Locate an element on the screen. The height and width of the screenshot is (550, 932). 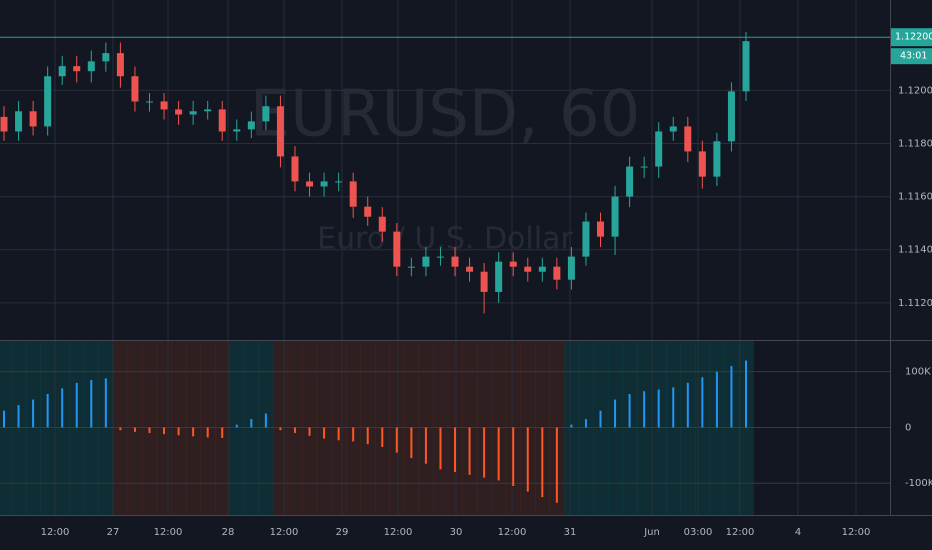
price-tag is located at coordinates (911, 37).